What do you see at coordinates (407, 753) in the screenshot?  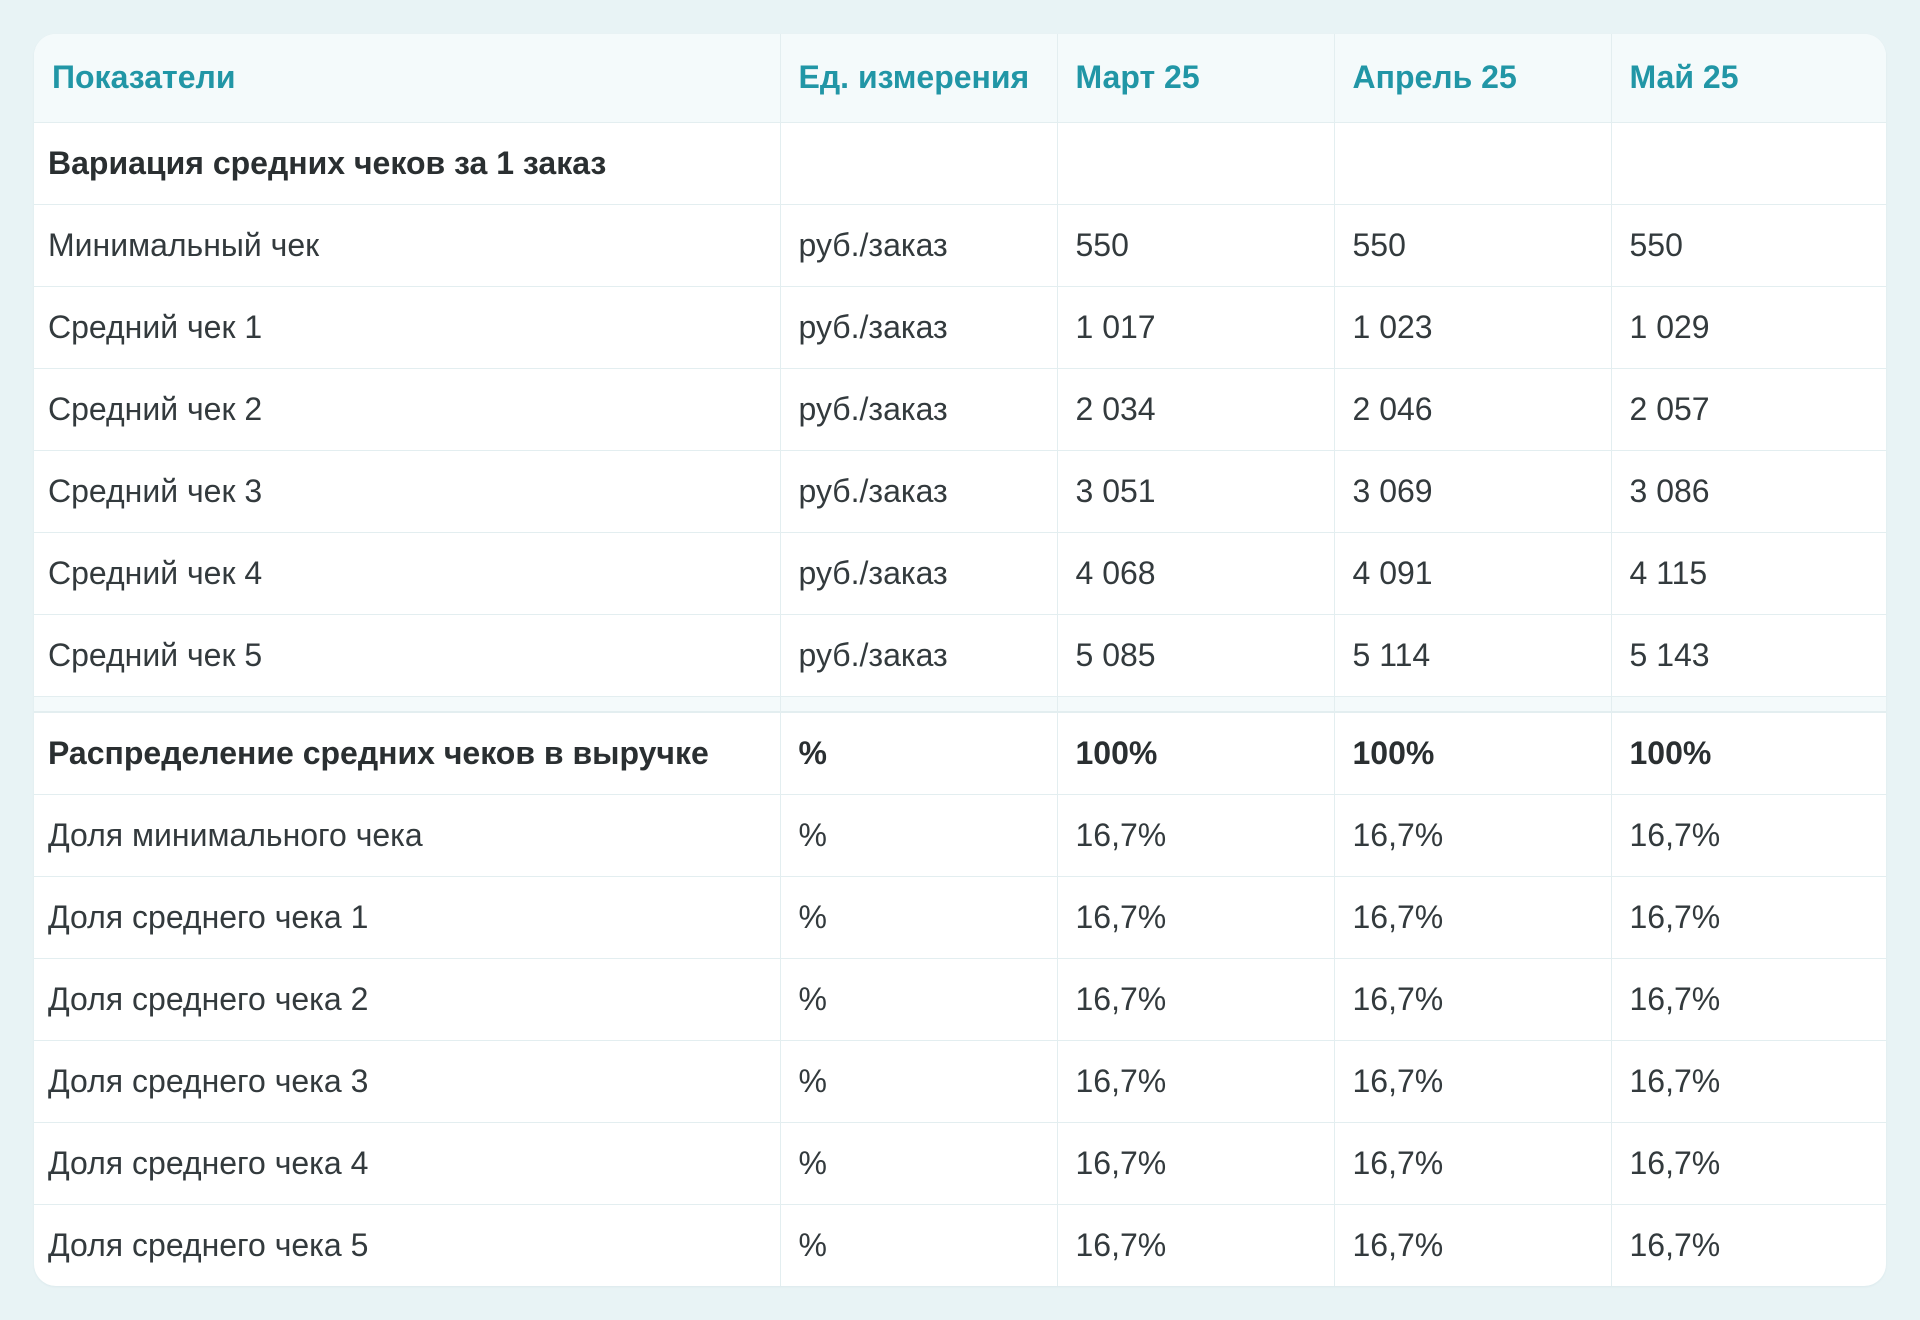 I see `section-title: Распределение средних чеков в выручке` at bounding box center [407, 753].